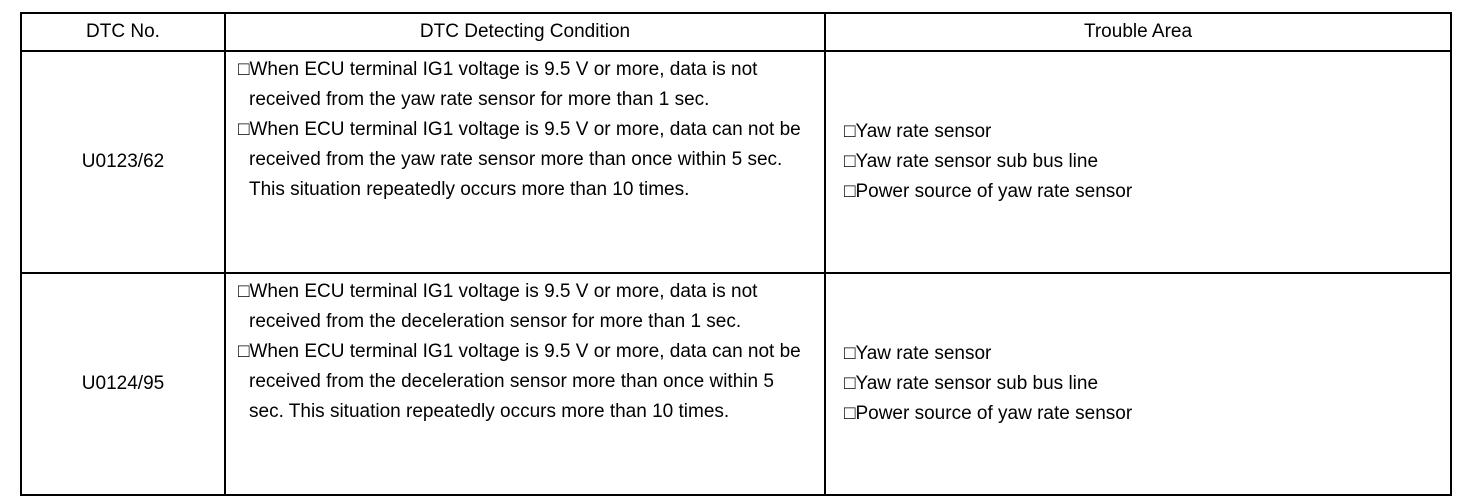 The width and height of the screenshot is (1472, 500). I want to click on dtc-code: U0124/95, so click(123, 384).